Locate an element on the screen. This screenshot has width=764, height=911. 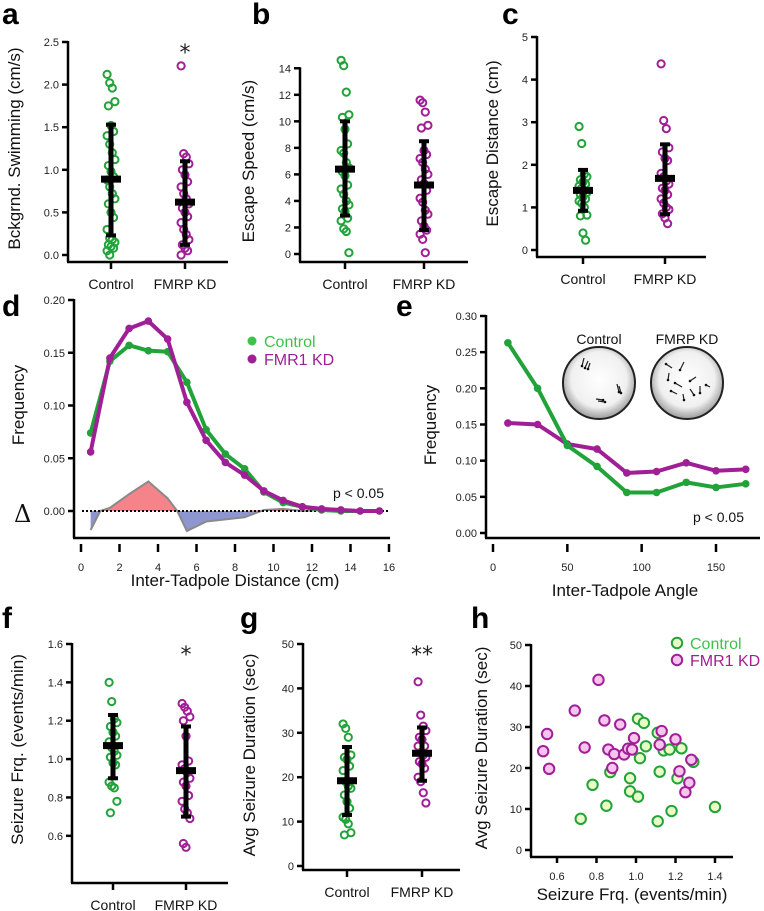
x-tick-label: 1.4 is located at coordinates (714, 877).